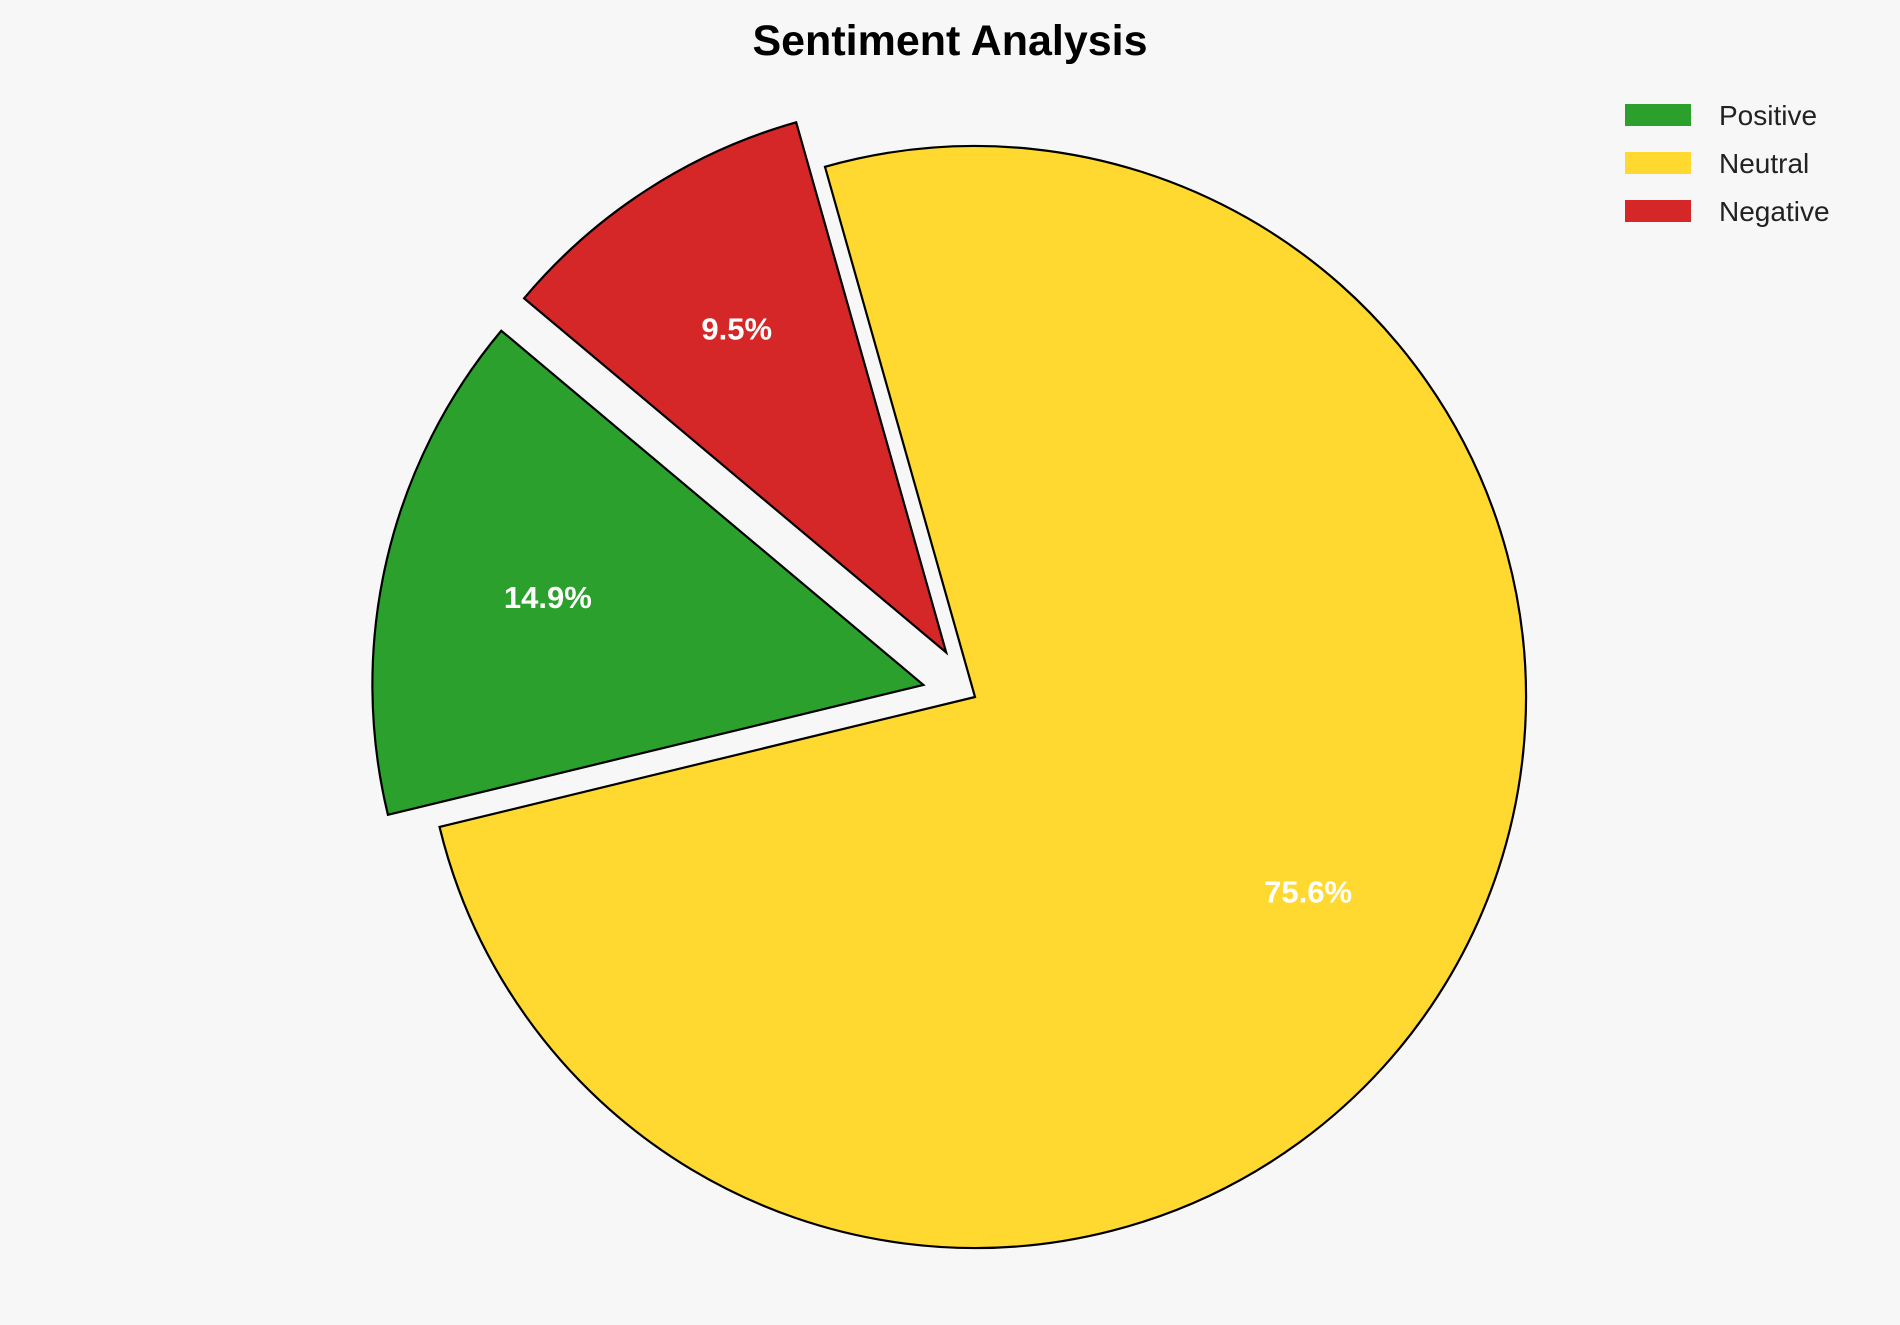 The height and width of the screenshot is (1325, 1900). What do you see at coordinates (1658, 115) in the screenshot?
I see `legend-swatch-positive` at bounding box center [1658, 115].